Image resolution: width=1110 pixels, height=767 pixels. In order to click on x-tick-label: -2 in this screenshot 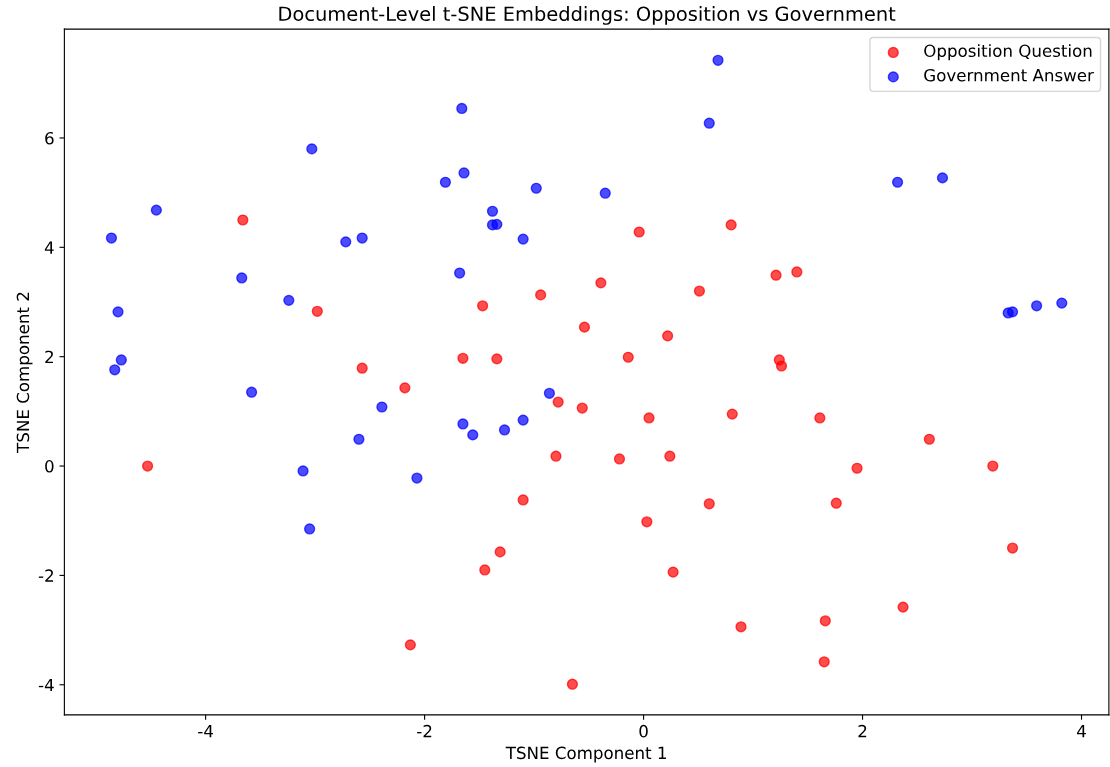, I will do `click(424, 731)`.